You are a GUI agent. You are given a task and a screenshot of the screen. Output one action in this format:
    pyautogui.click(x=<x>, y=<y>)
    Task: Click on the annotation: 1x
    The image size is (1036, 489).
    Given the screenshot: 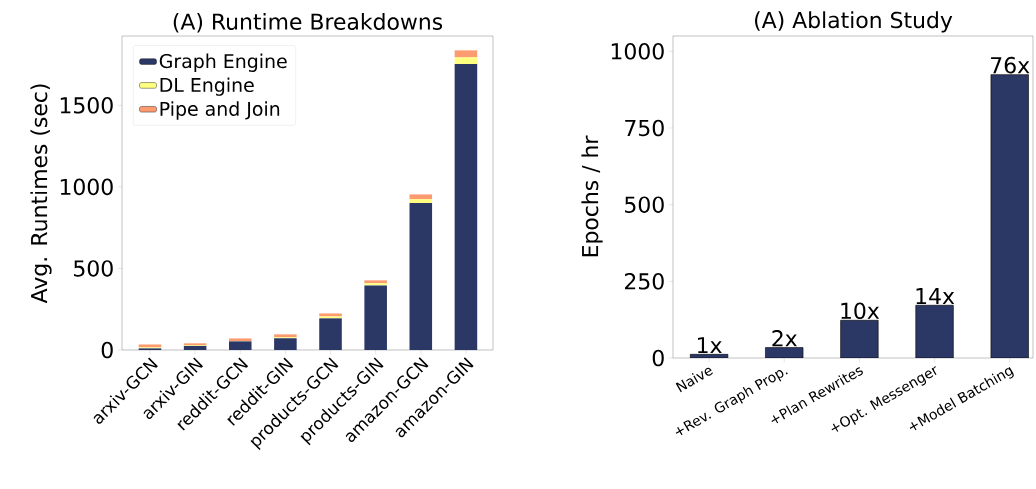 What is the action you would take?
    pyautogui.click(x=710, y=345)
    